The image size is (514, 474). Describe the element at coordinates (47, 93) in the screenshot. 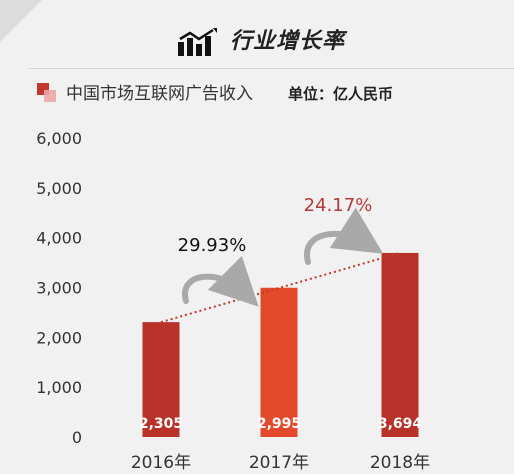

I see `legend-square-icon` at that location.